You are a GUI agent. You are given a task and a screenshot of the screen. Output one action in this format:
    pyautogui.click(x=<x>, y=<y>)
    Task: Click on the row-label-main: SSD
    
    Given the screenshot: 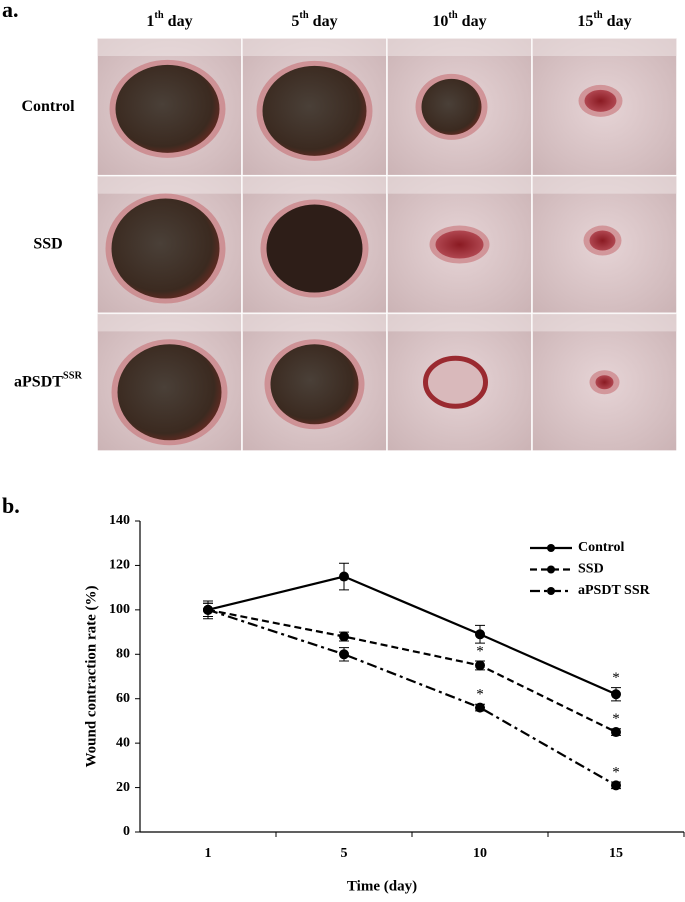 What is the action you would take?
    pyautogui.click(x=47, y=243)
    